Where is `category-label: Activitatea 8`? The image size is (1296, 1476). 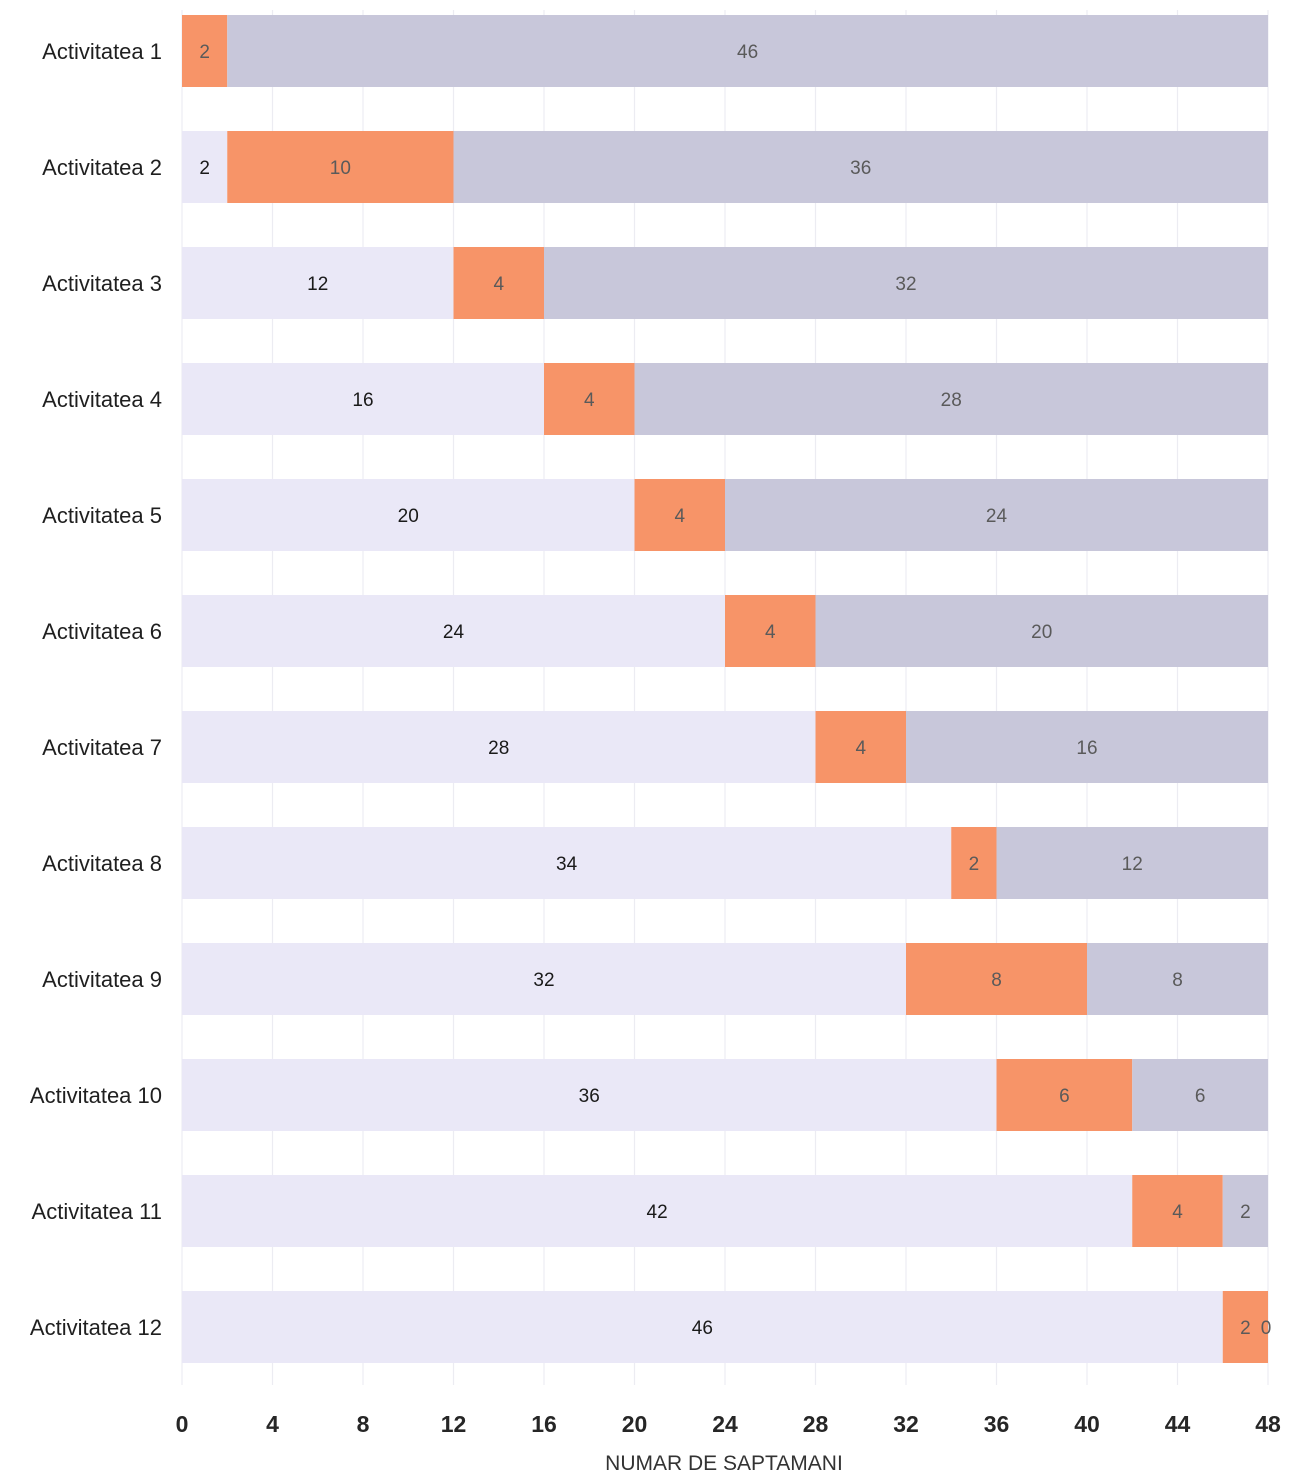
category-label: Activitatea 8 is located at coordinates (102, 863).